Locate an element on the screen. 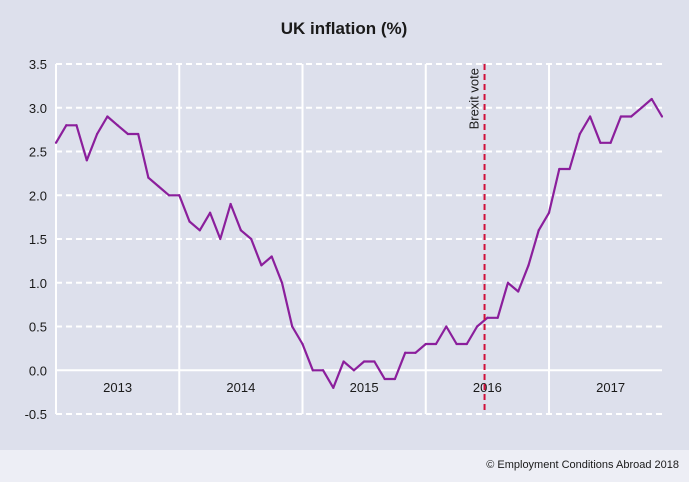 This screenshot has height=482, width=689. x-year-label: 2014 is located at coordinates (240, 387).